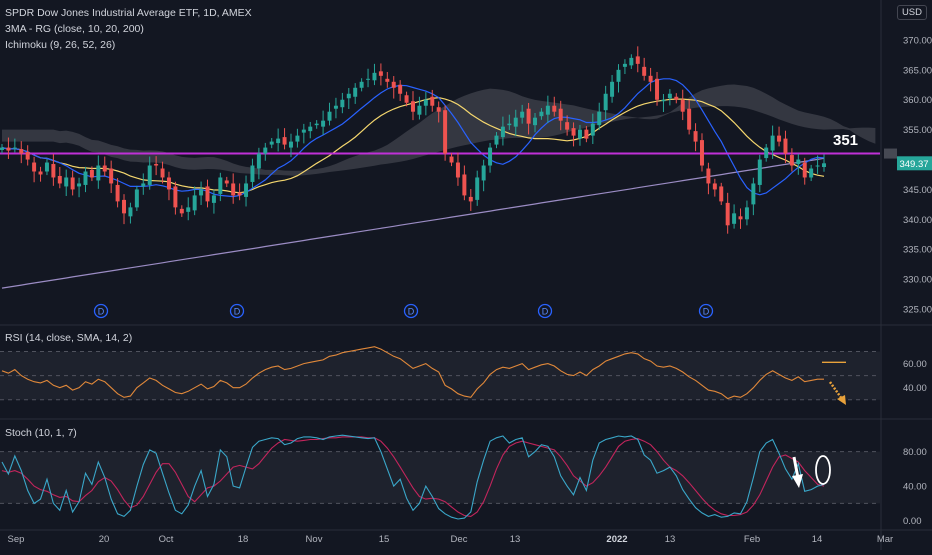 This screenshot has height=555, width=932. Describe the element at coordinates (314, 539) in the screenshot. I see `x-axis-tick: Nov` at that location.